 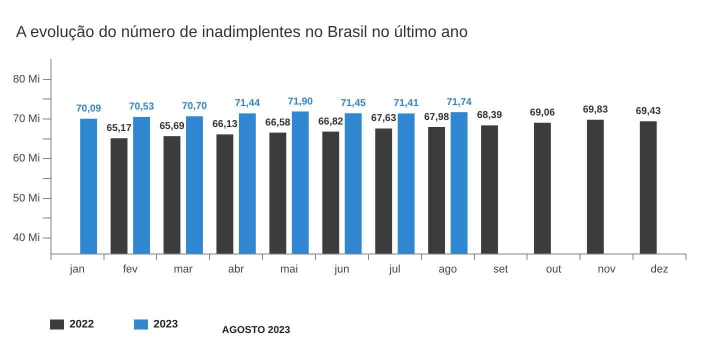 I want to click on y-tick-label: 70 Mi, so click(x=26, y=119).